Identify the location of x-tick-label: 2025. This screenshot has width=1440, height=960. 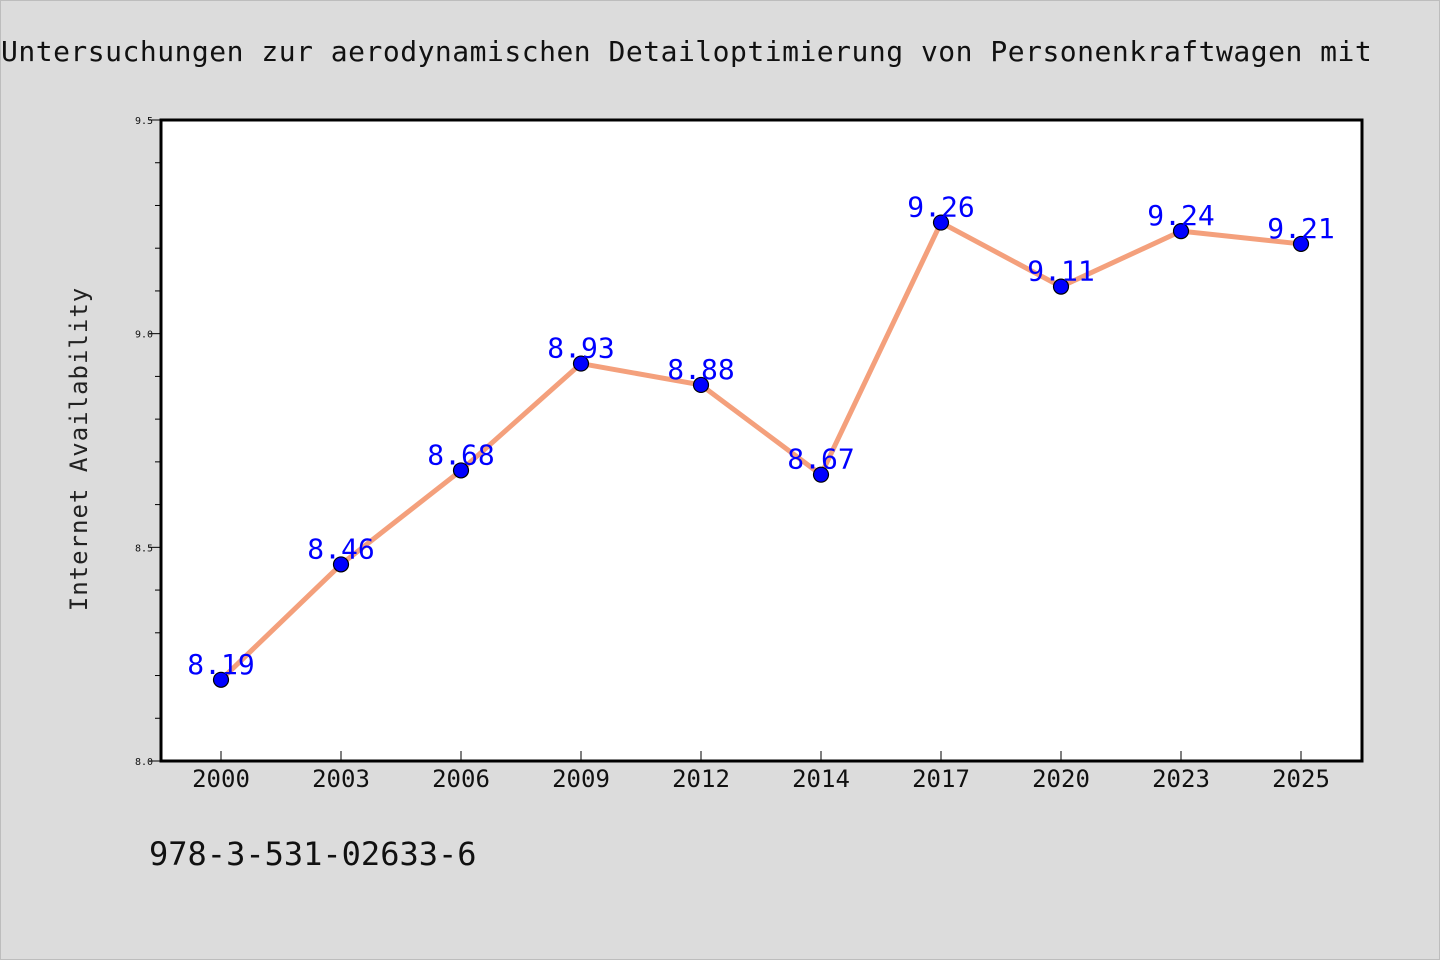
(1301, 779).